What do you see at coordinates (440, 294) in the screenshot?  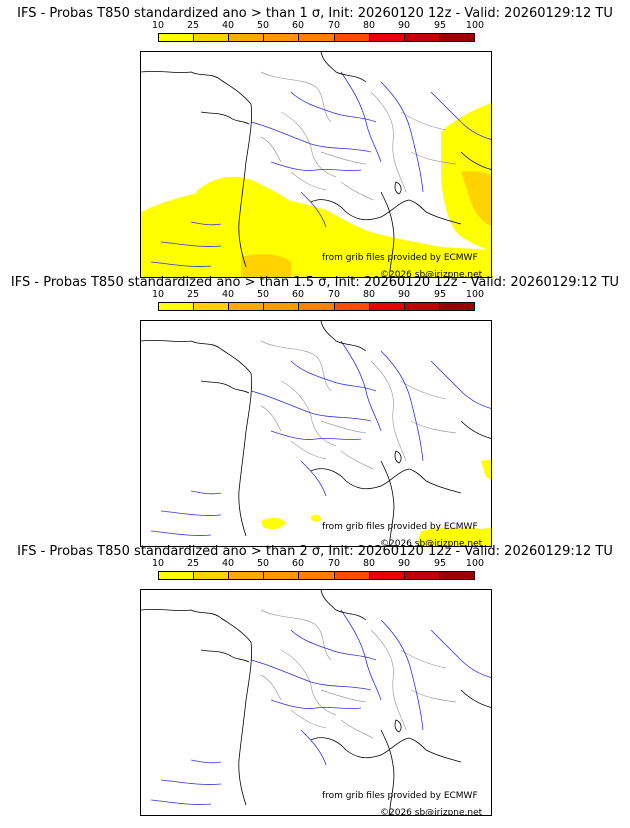 I see `colorbar-tick-label: 95` at bounding box center [440, 294].